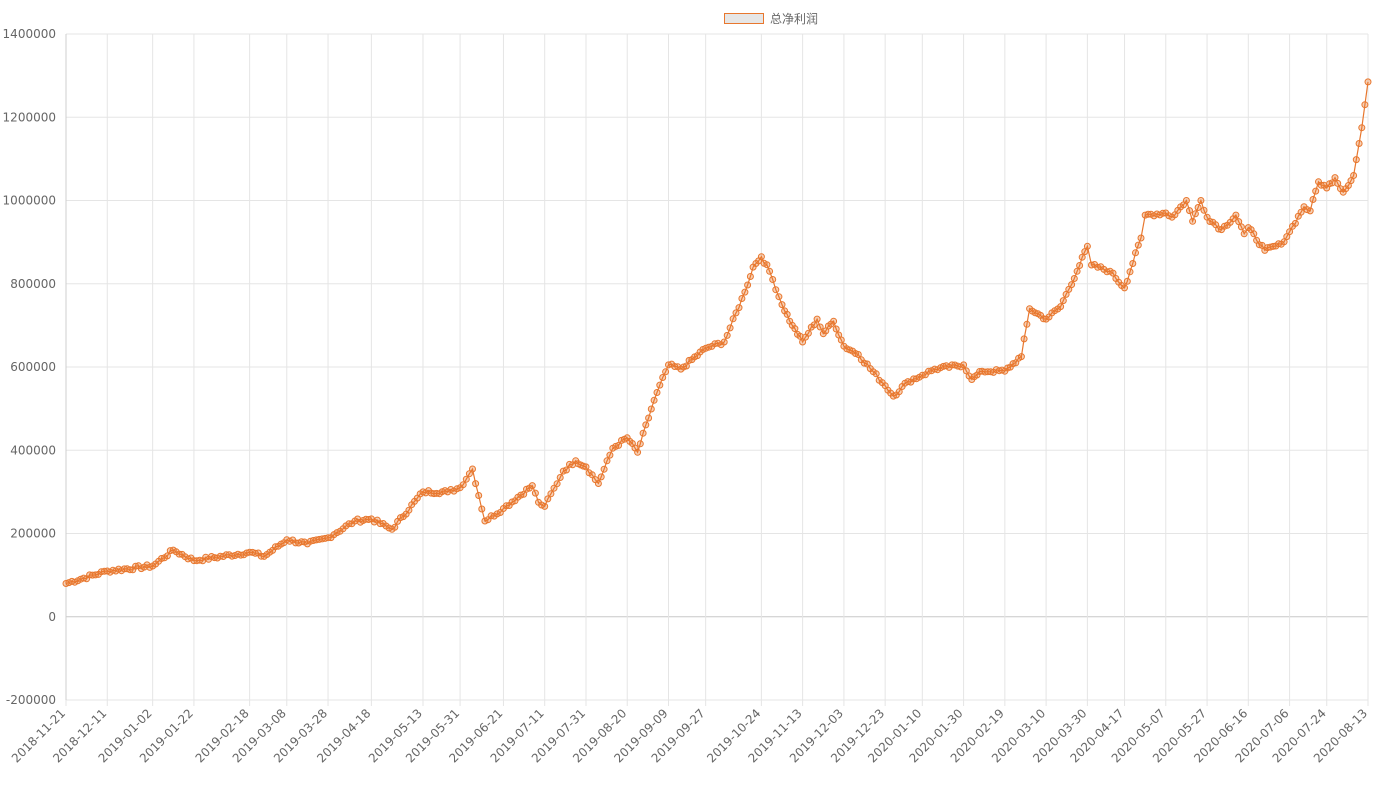  I want to click on legend: 总净利润, so click(771, 18).